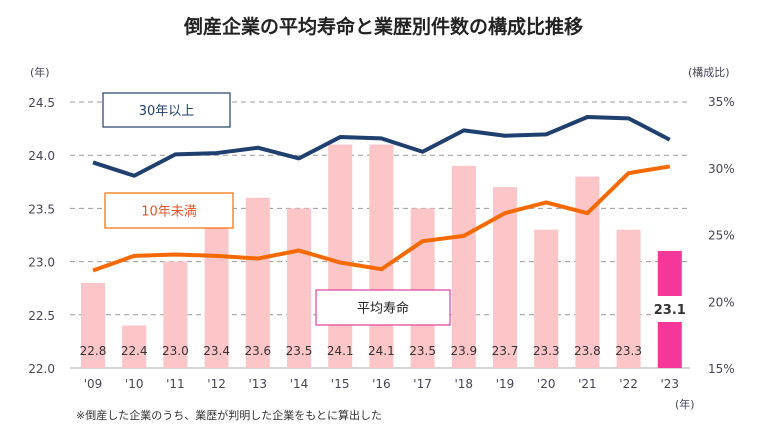 This screenshot has height=431, width=767. I want to click on x-tick-label: '18, so click(464, 384).